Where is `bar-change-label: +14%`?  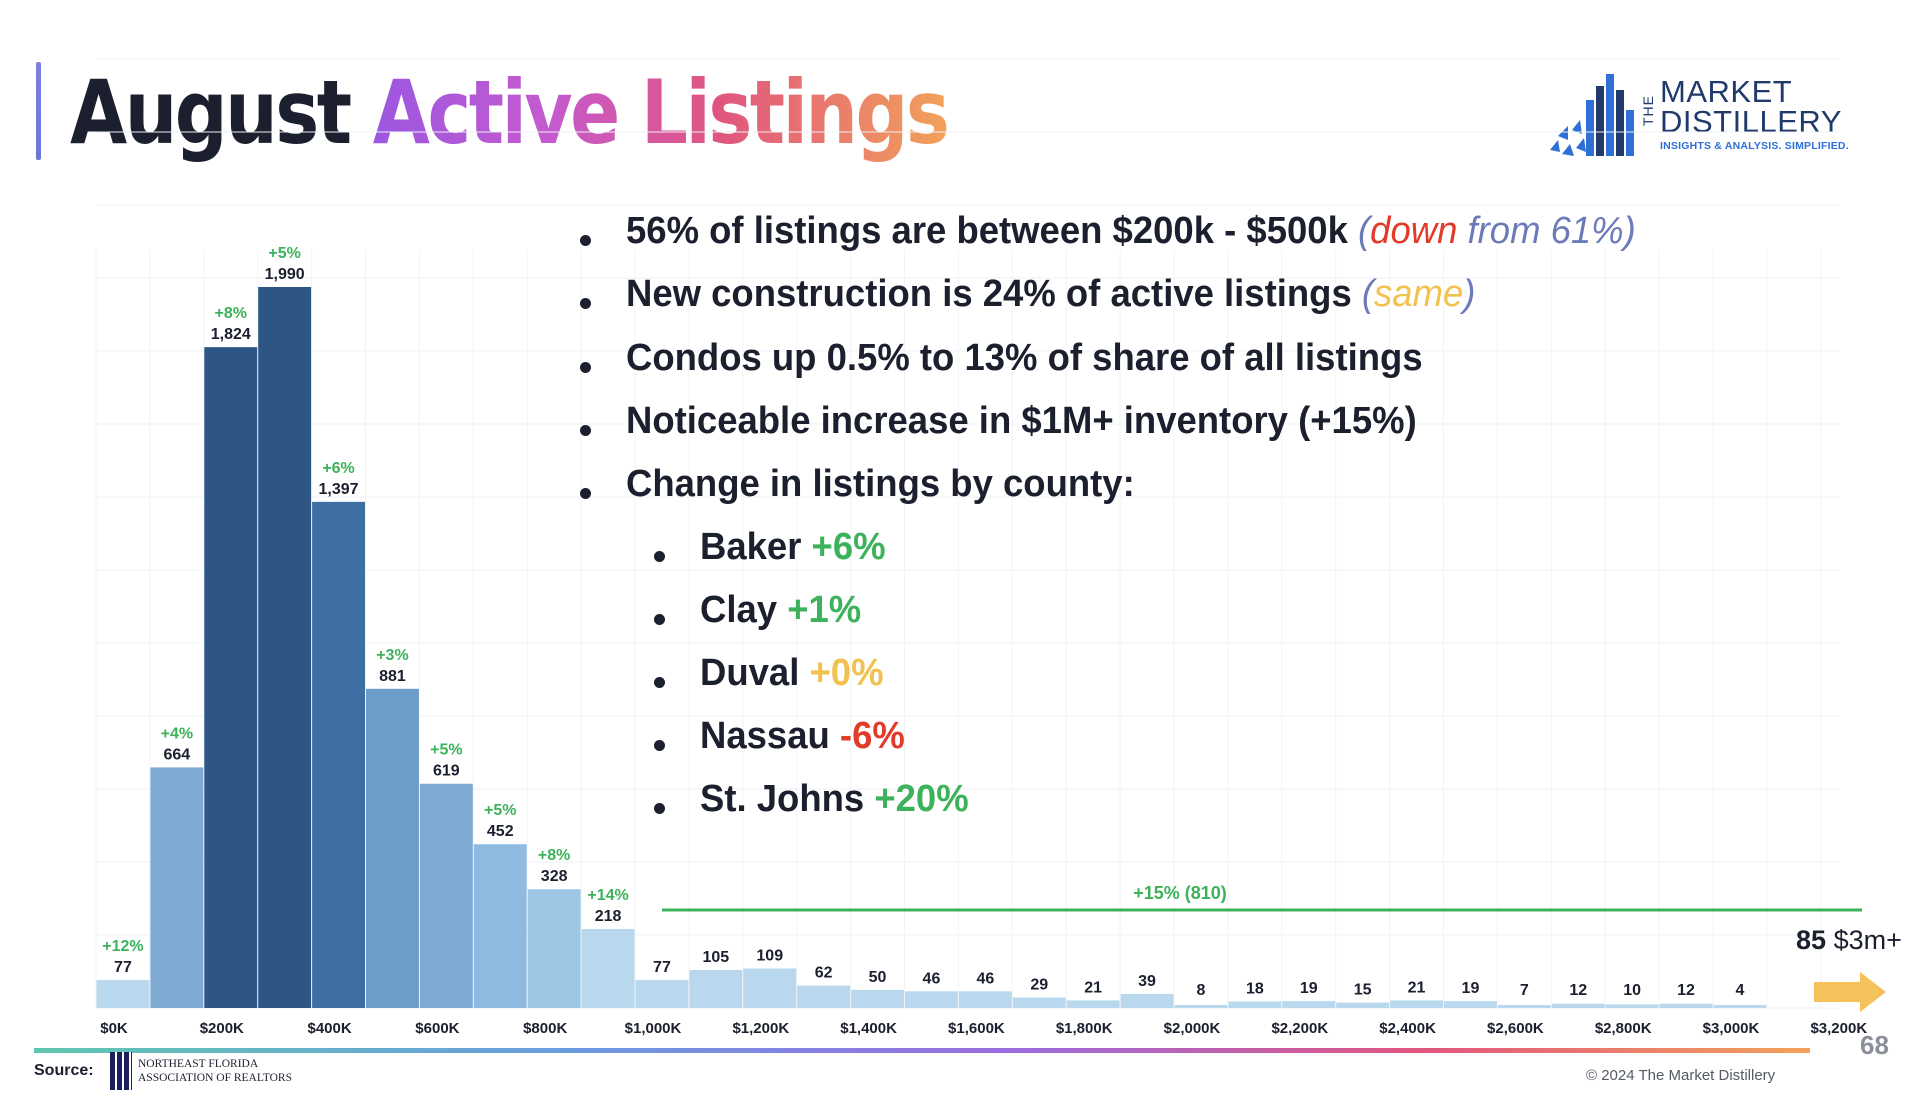
bar-change-label: +14% is located at coordinates (607, 895).